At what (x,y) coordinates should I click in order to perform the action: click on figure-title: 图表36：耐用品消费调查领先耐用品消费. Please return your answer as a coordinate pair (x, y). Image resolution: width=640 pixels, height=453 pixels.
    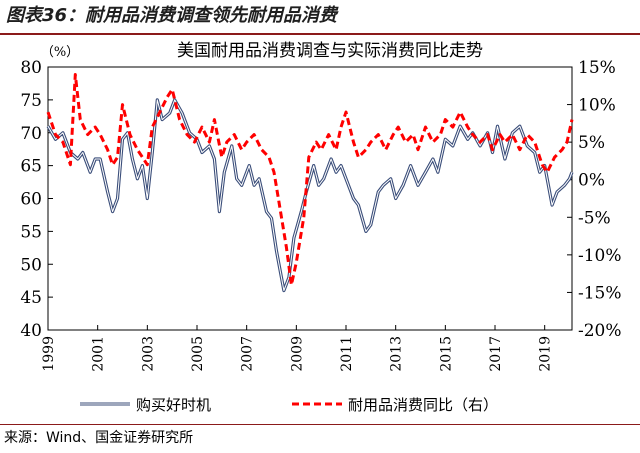
    Looking at the image, I should click on (172, 15).